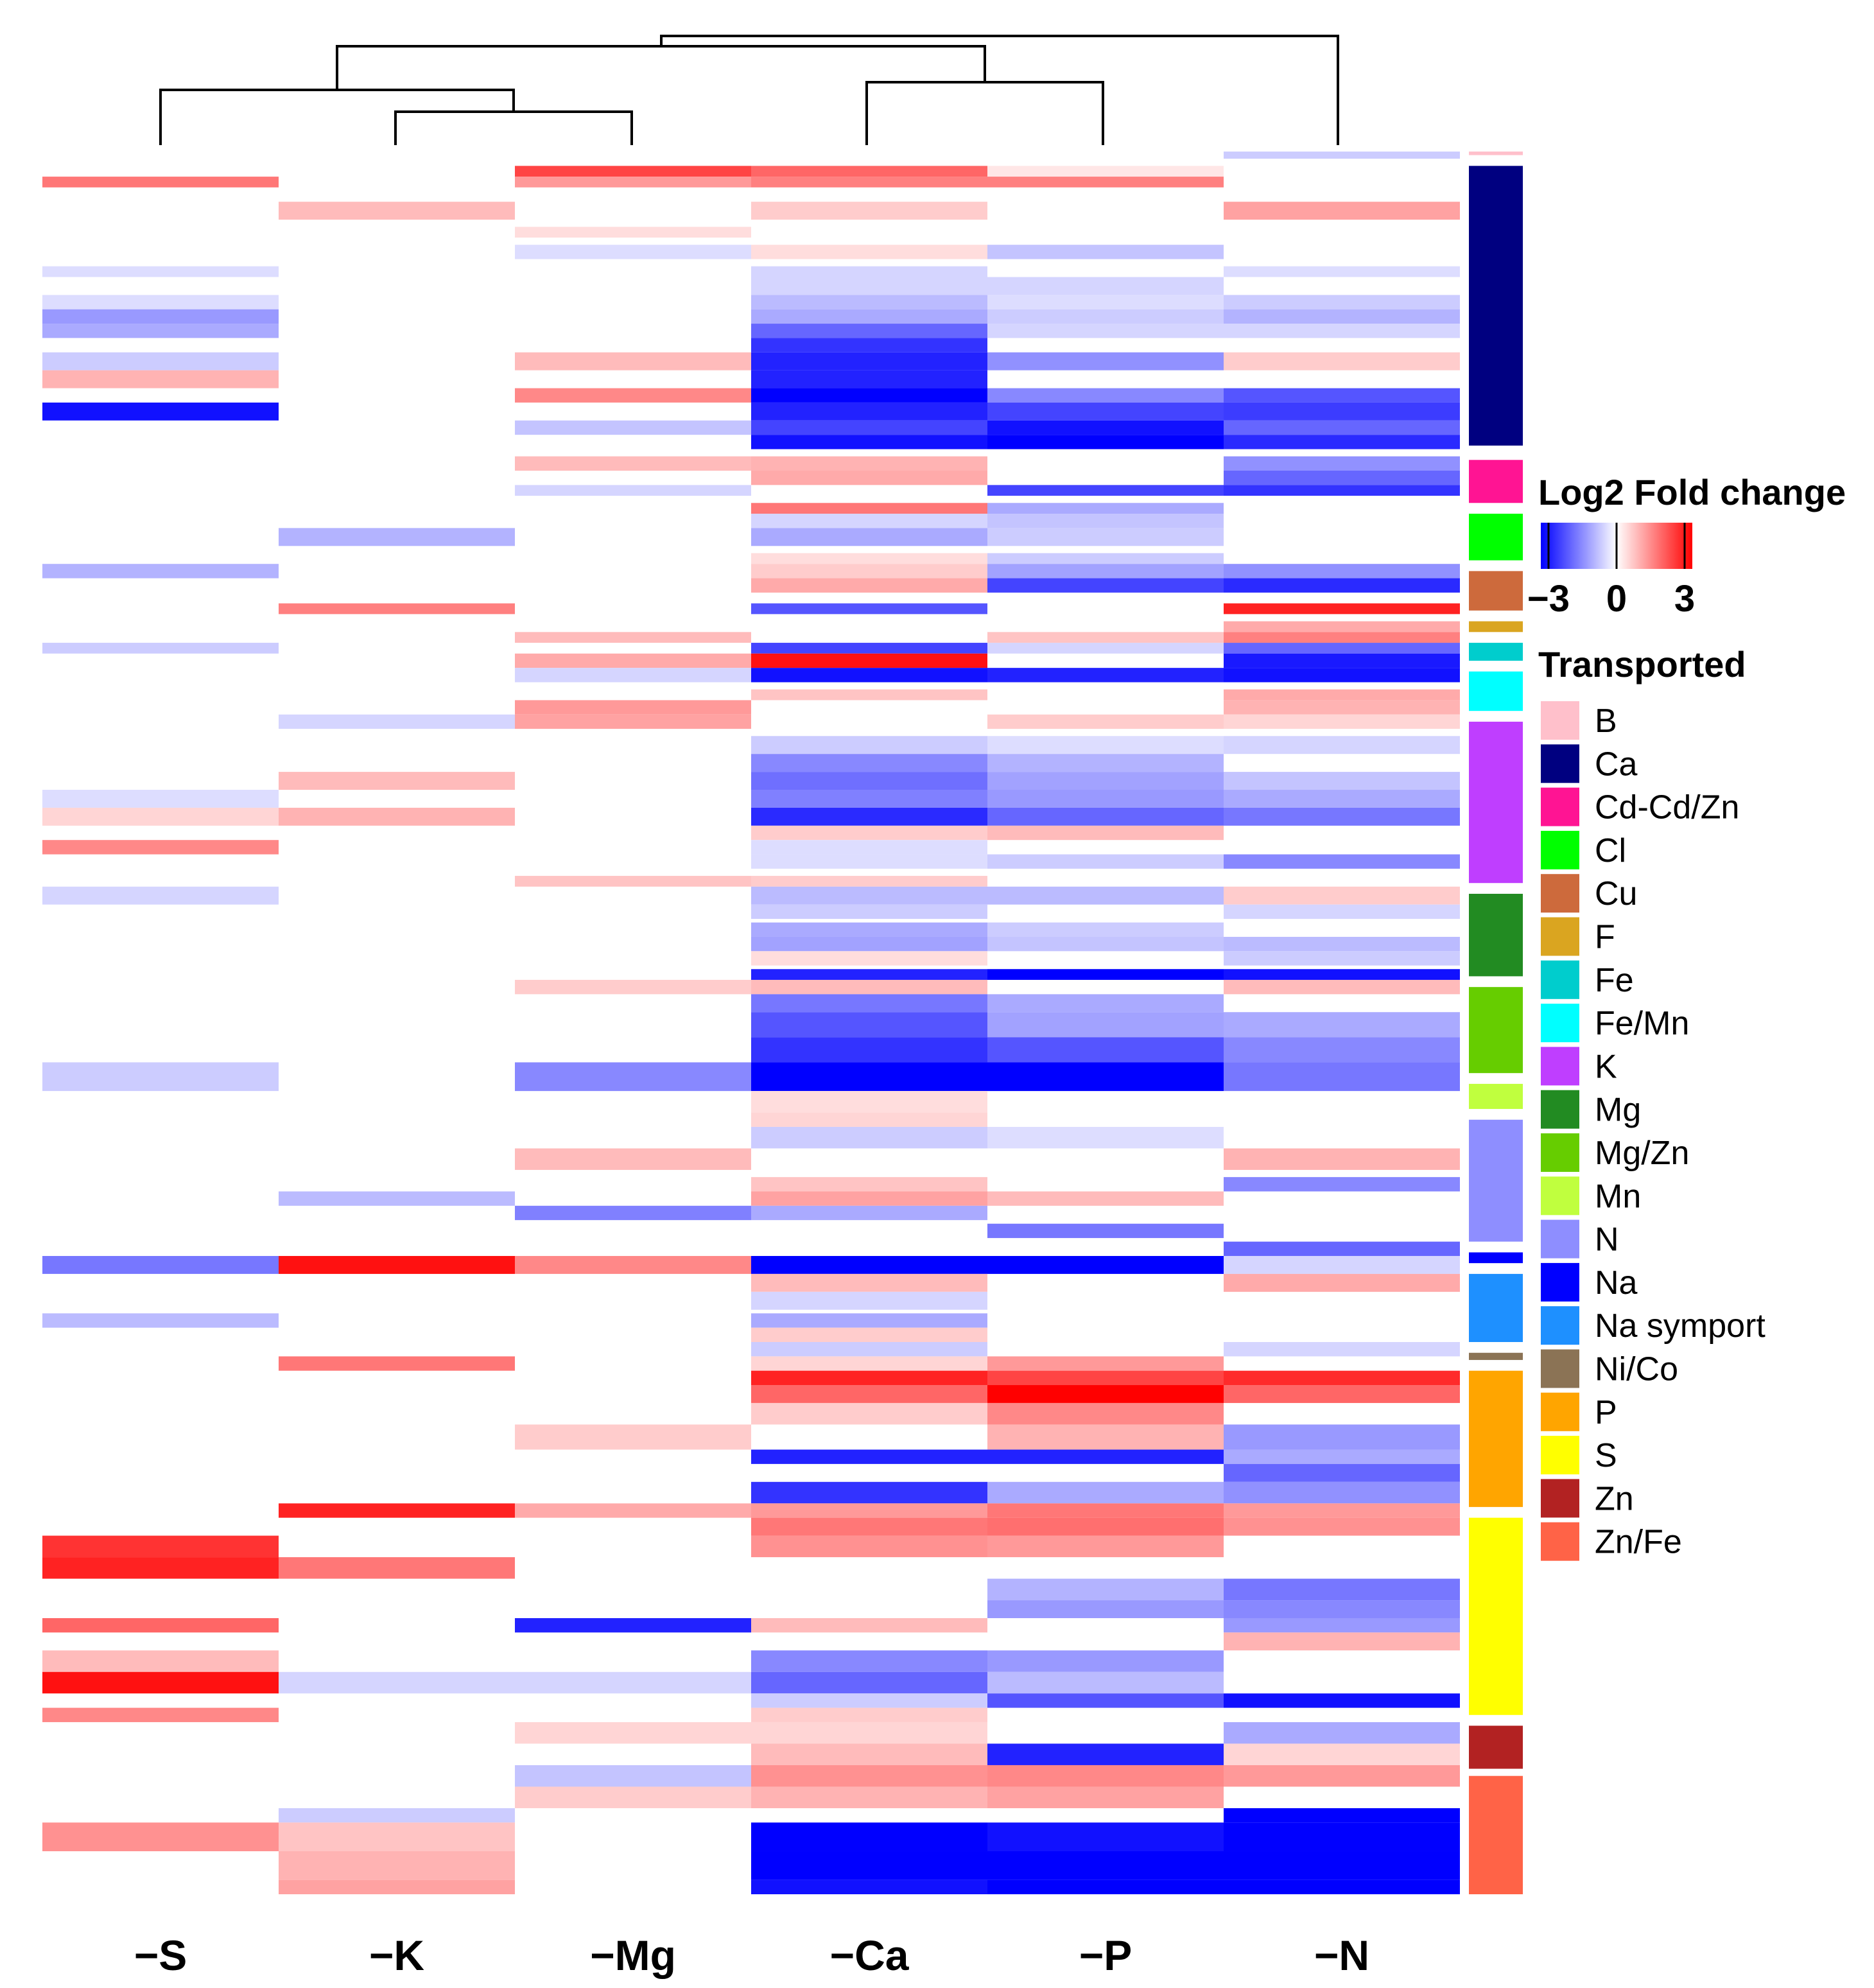 The image size is (1874, 1988). I want to click on legend-label: F, so click(1605, 937).